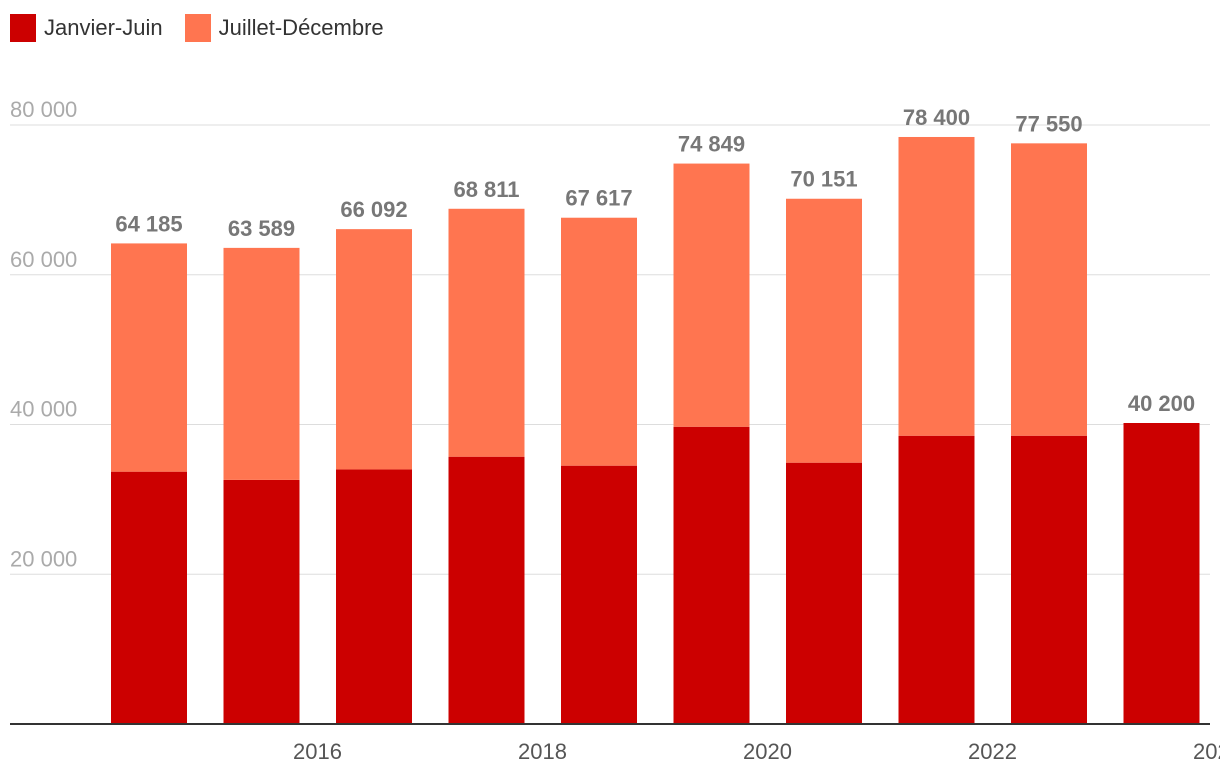 This screenshot has width=1220, height=780. I want to click on legend-item-juillet-decembre: Juillet-Décembre, so click(284, 28).